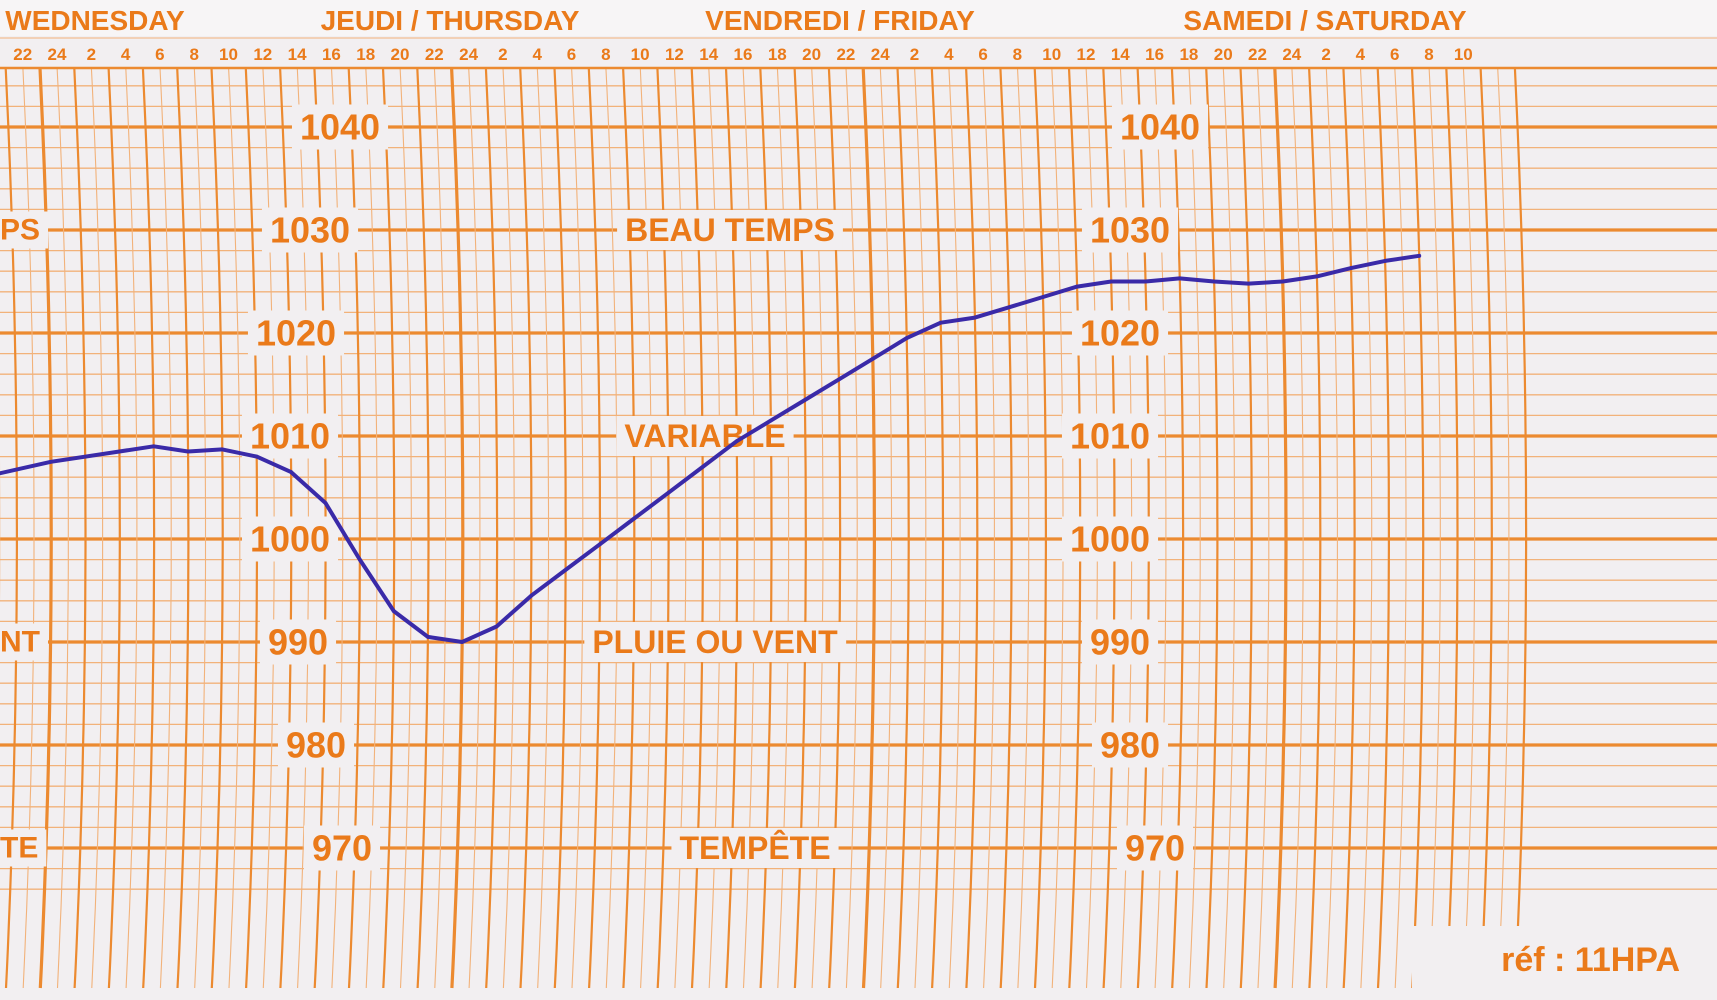 This screenshot has width=1717, height=1000. Describe the element at coordinates (840, 20) in the screenshot. I see `day-label-2: VENDREDI / FRIDAY` at that location.